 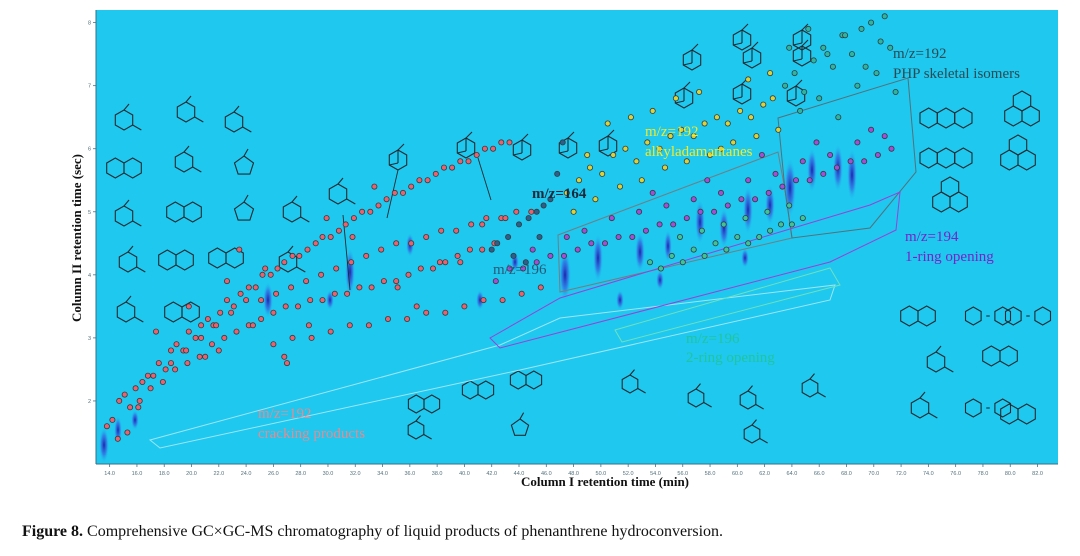 What do you see at coordinates (988, 316) in the screenshot?
I see `cyclohexylbenzene-icon` at bounding box center [988, 316].